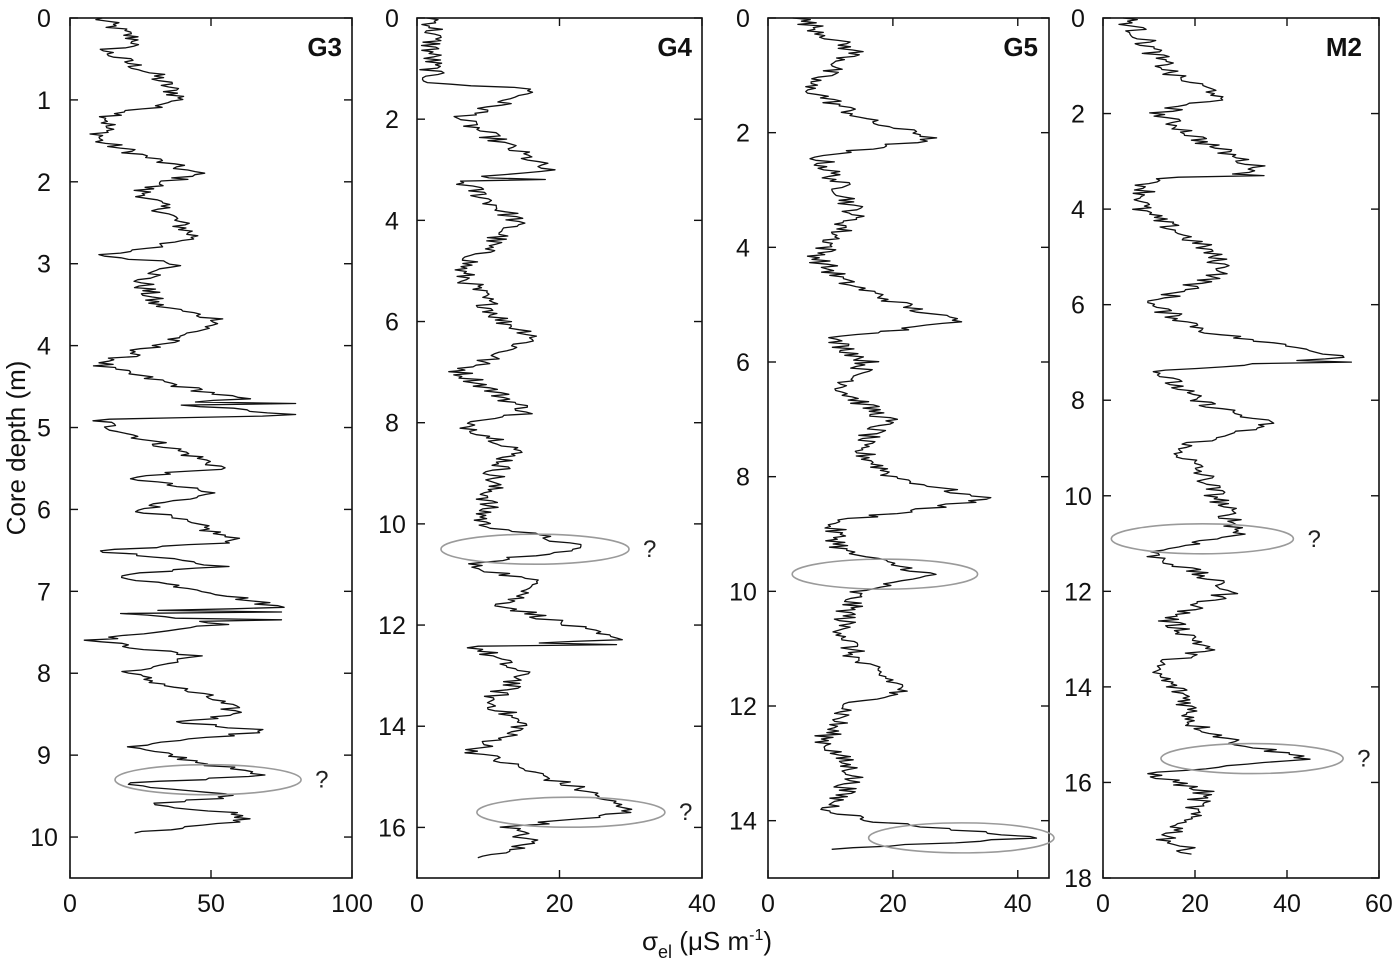  What do you see at coordinates (44, 756) in the screenshot?
I see `y-tick-label: 9` at bounding box center [44, 756].